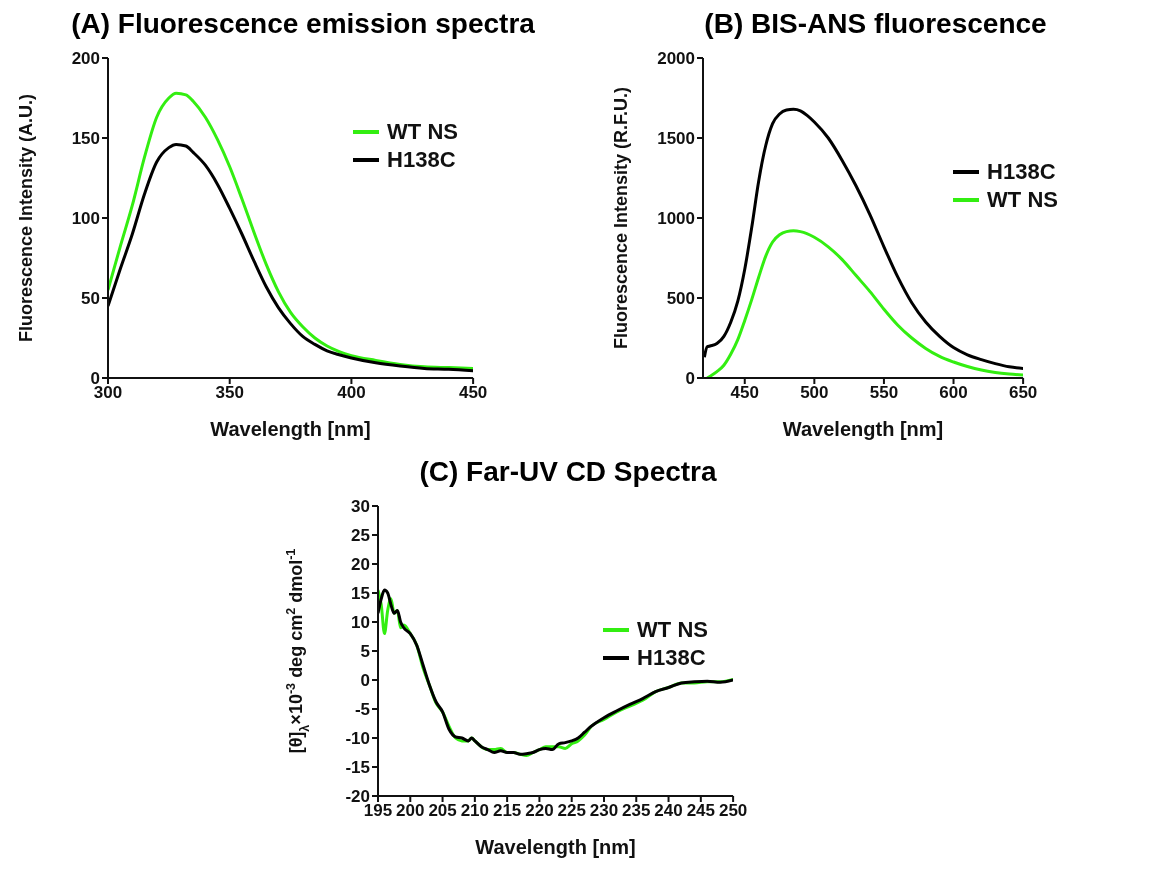 Image resolution: width=1159 pixels, height=882 pixels. I want to click on x-tick-label: 230, so click(604, 811).